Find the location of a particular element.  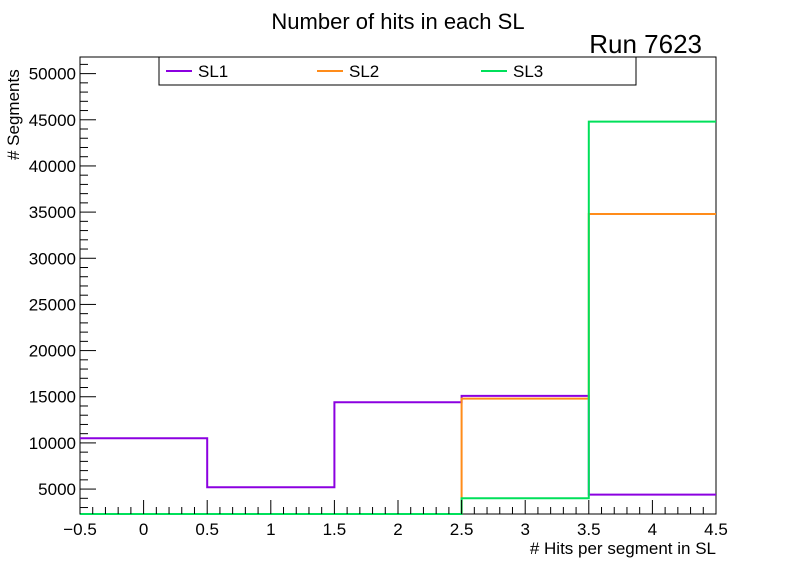

x-tick-label: 4 is located at coordinates (652, 529).